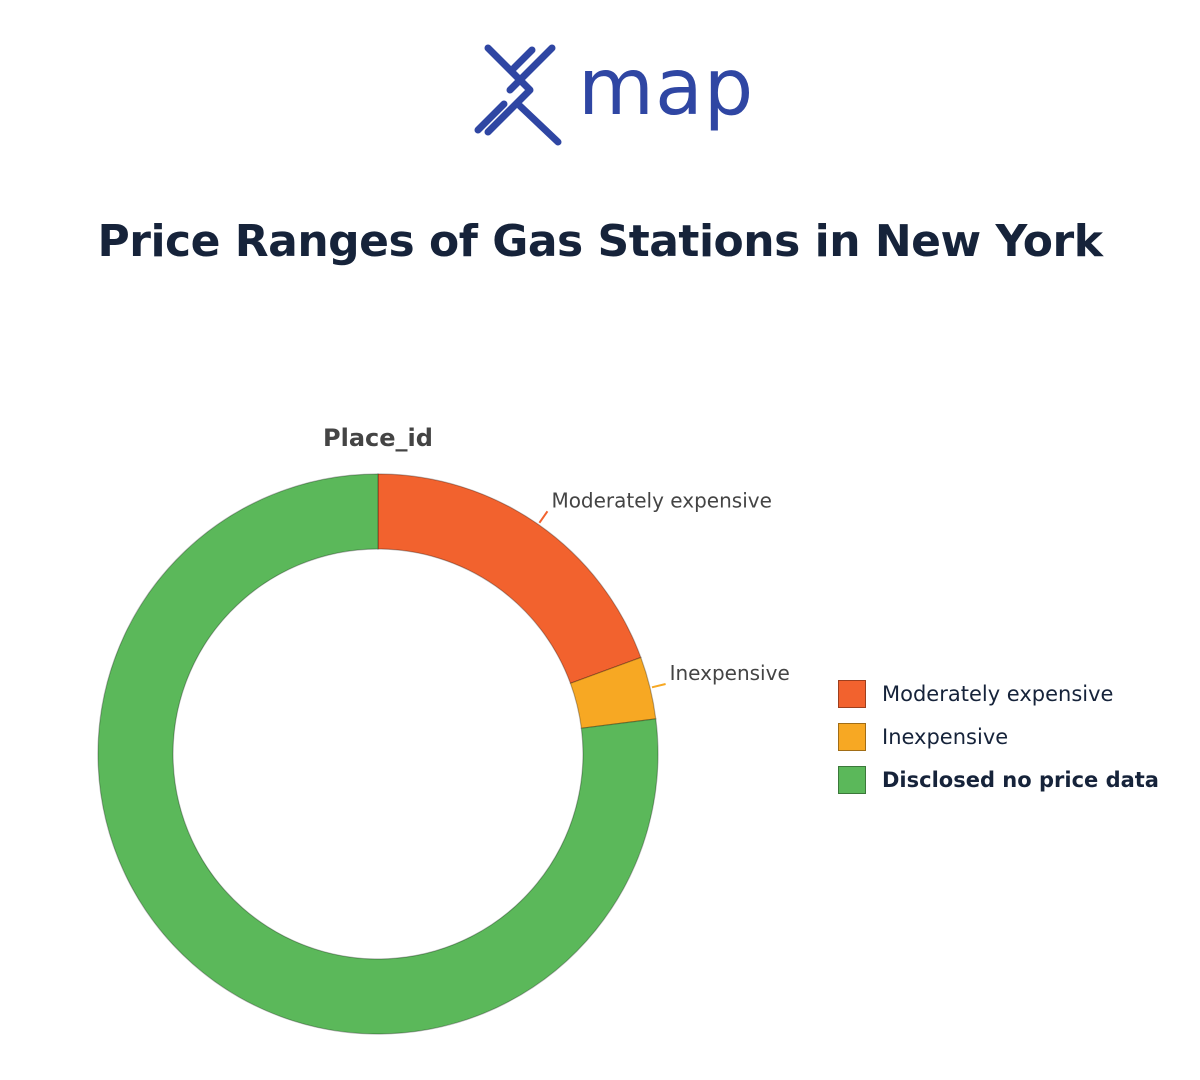 This screenshot has width=1200, height=1080. What do you see at coordinates (509, 579) in the screenshot?
I see `slice-moderately-expensive` at bounding box center [509, 579].